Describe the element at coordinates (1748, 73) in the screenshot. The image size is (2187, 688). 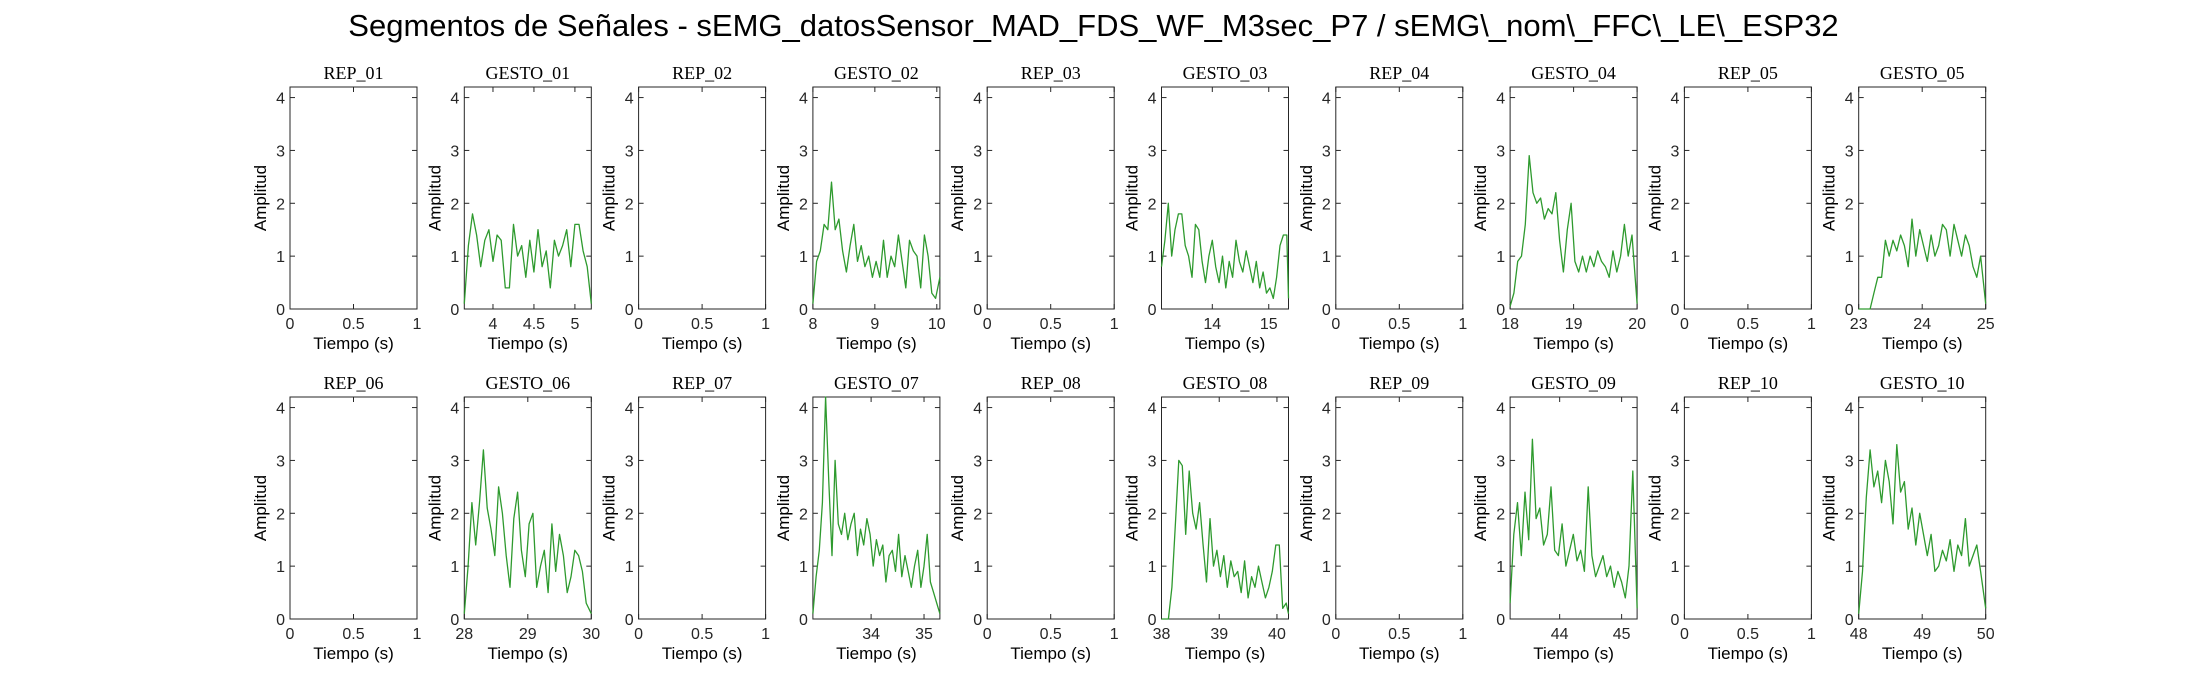
I see `subplot-title: REP_05` at that location.